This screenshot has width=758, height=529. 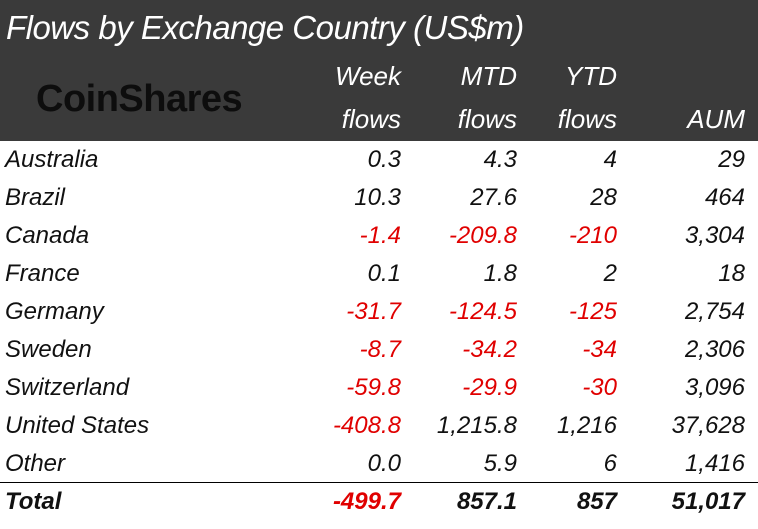 I want to click on table-row: Australia 0.3 4.3 4 29, so click(x=379, y=160).